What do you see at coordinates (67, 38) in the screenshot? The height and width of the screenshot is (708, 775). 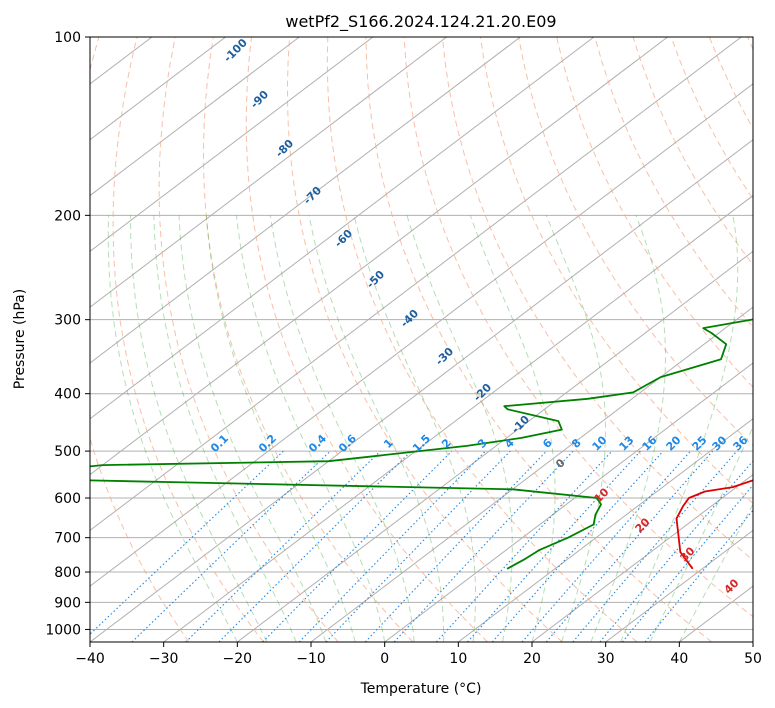 I see `y-tick-label: 100` at bounding box center [67, 38].